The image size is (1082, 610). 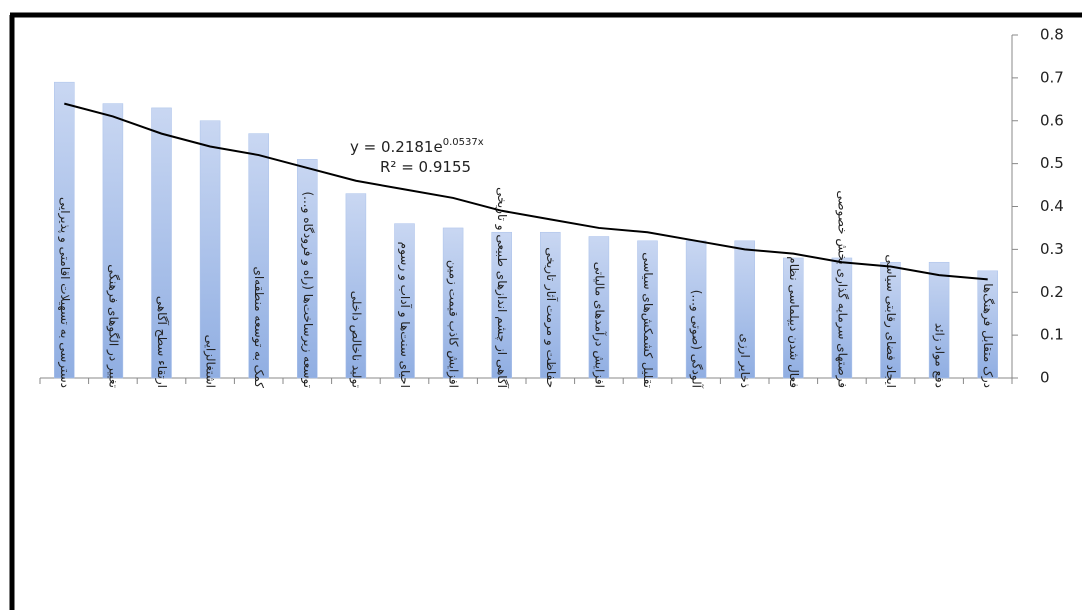 I want to click on trend-equation: y = 0.2181e0.0537x, so click(x=417, y=146).